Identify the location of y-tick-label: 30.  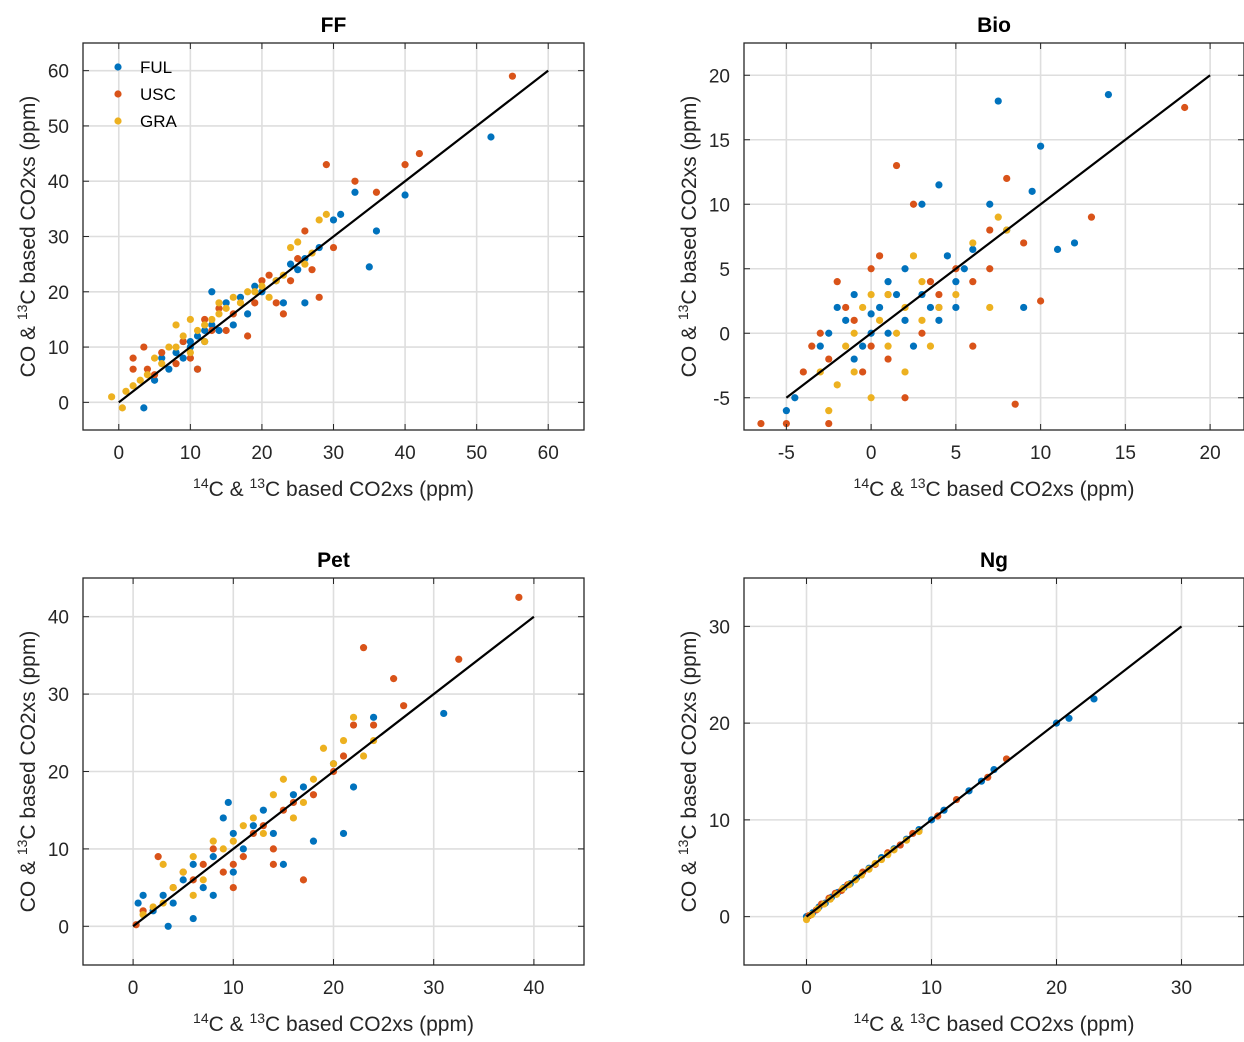
(58, 695).